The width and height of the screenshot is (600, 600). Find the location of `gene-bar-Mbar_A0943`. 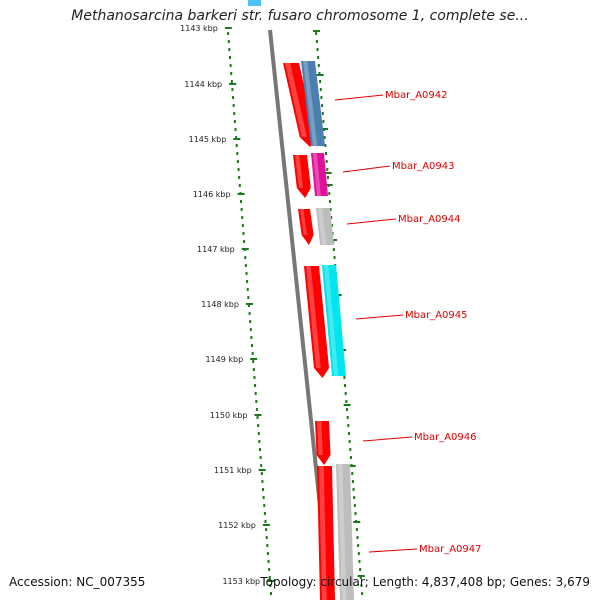

gene-bar-Mbar_A0943 is located at coordinates (319, 174).